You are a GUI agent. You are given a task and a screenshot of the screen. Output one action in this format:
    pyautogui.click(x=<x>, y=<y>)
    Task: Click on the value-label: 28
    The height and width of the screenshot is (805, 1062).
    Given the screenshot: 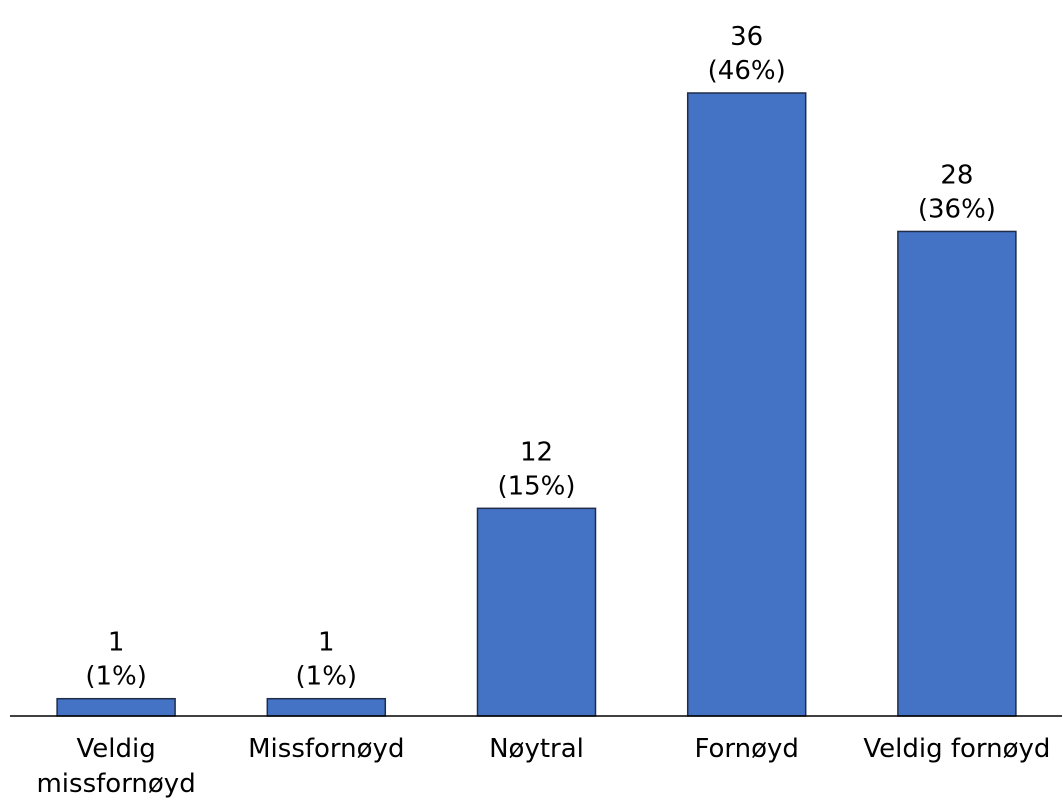 What is the action you would take?
    pyautogui.click(x=956, y=175)
    